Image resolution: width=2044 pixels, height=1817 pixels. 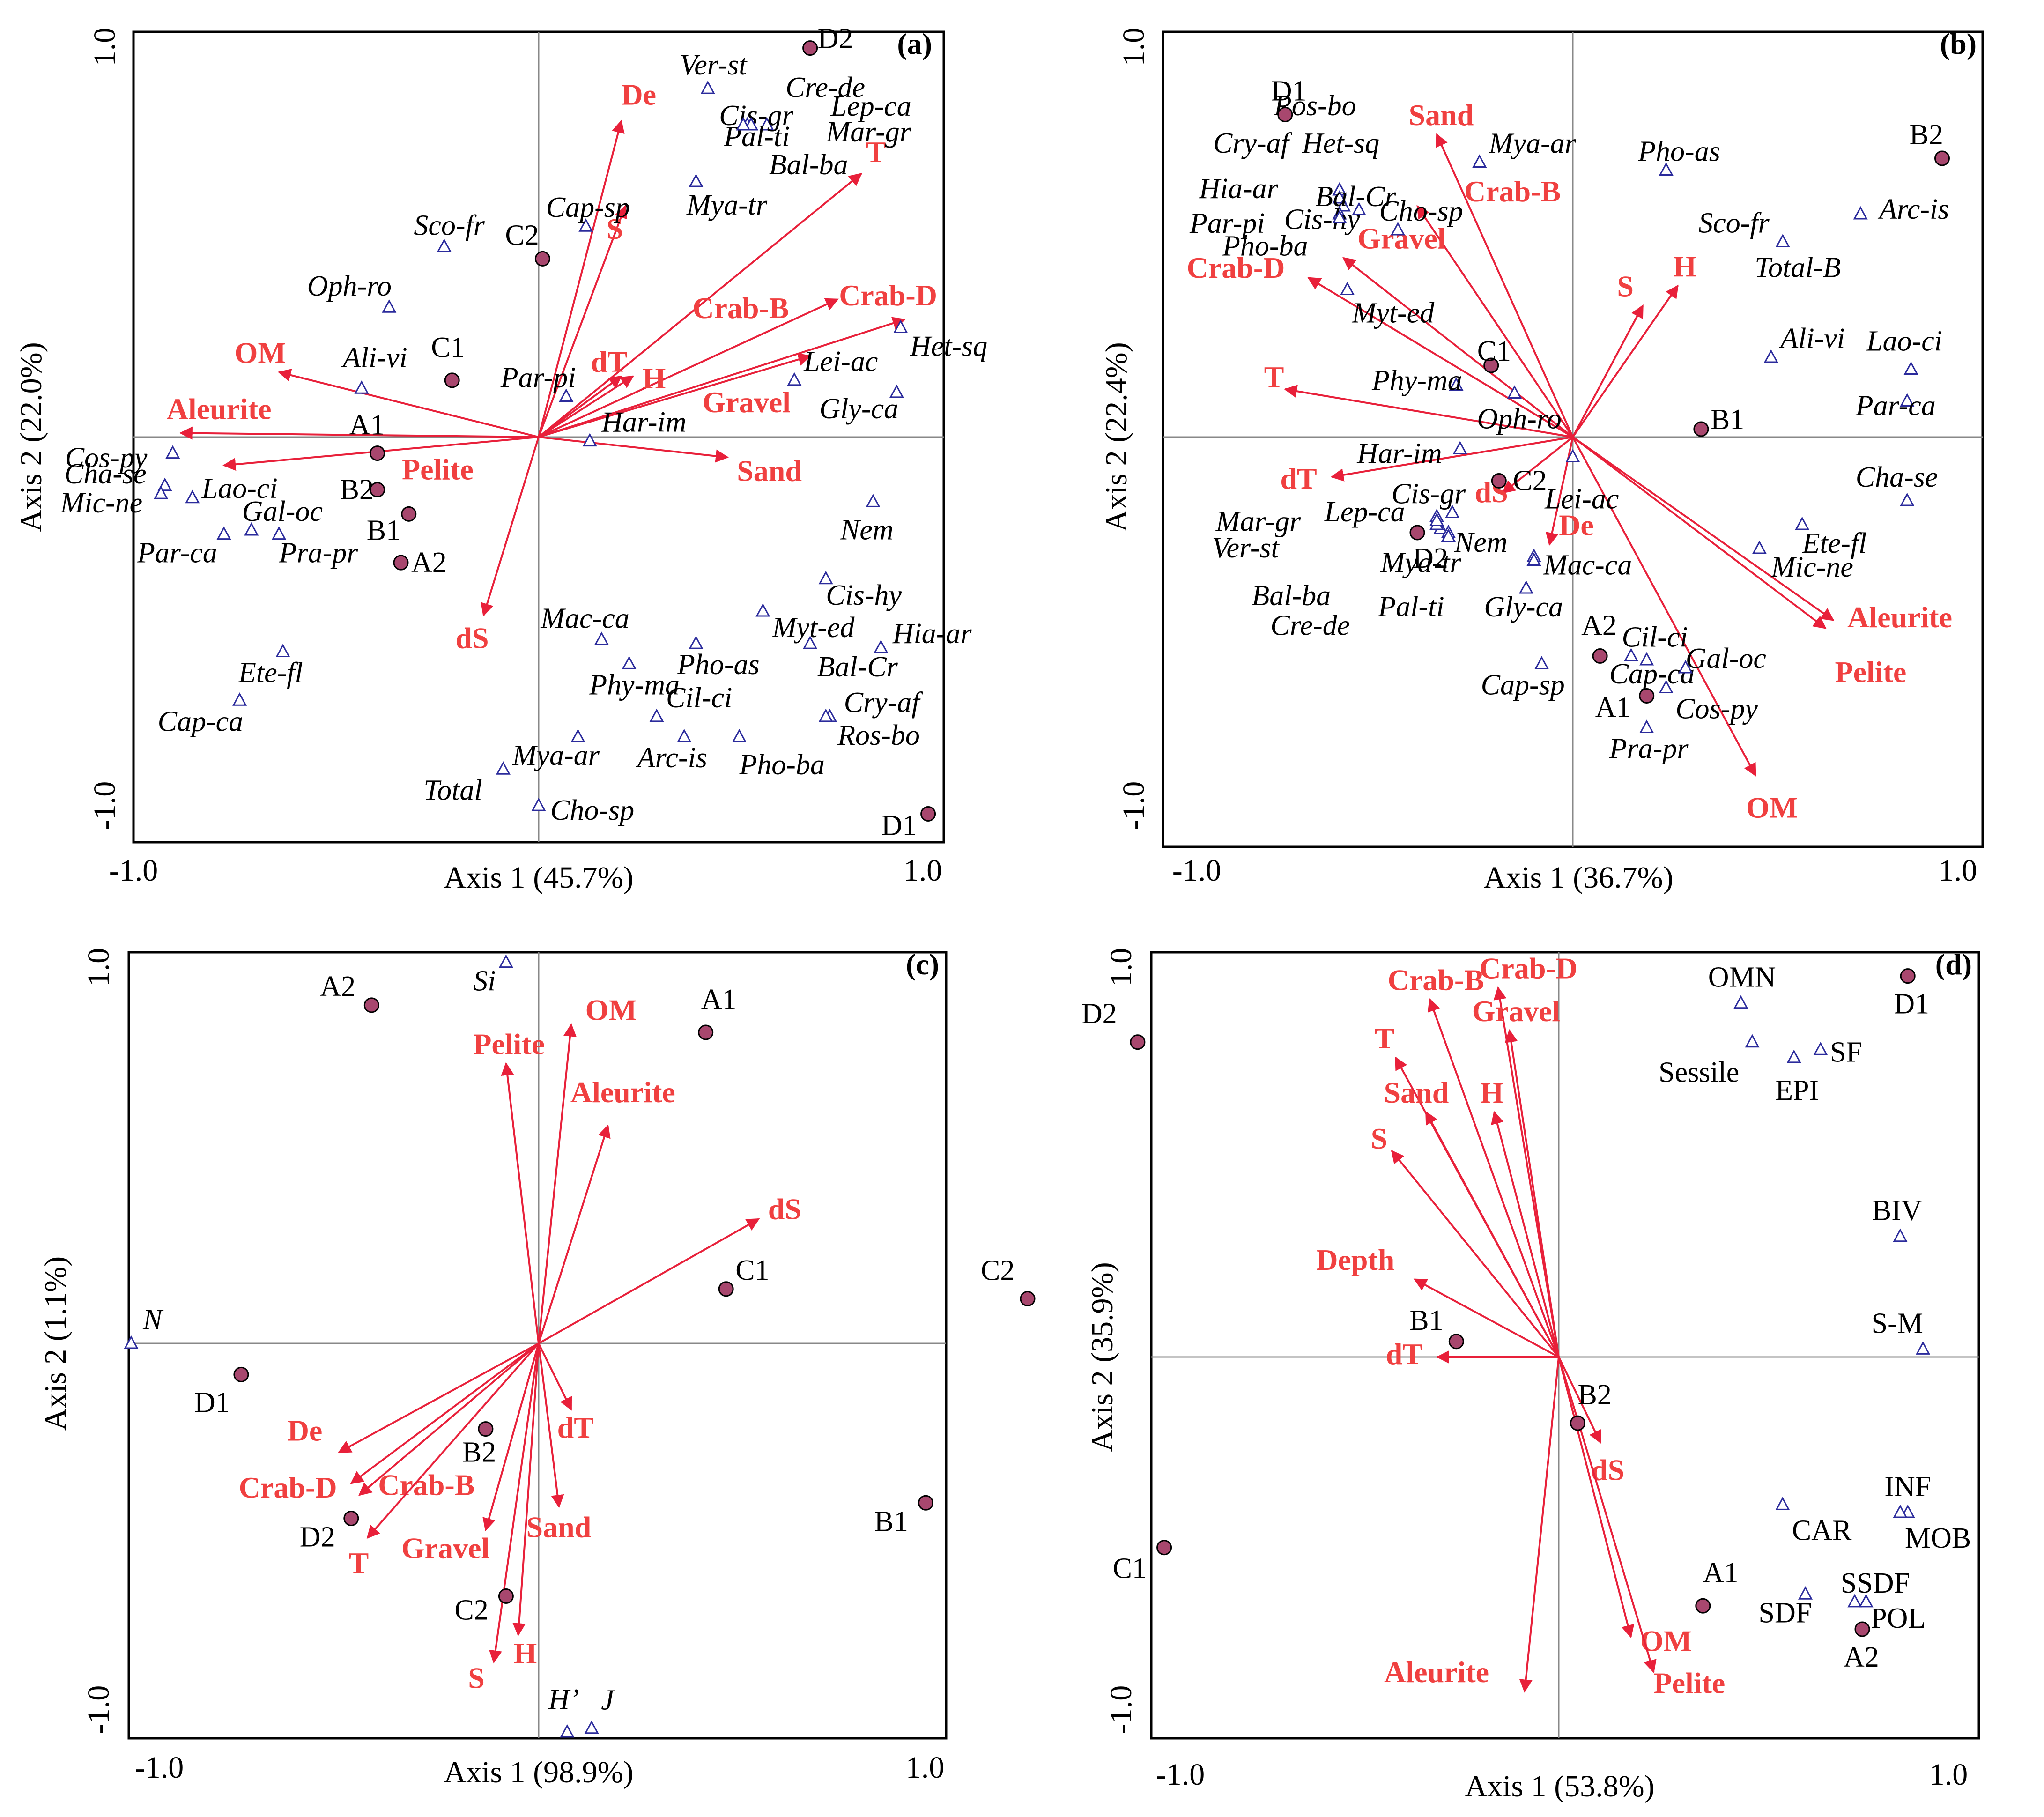 I want to click on env-arrow-pelite, so click(x=1607, y=1515).